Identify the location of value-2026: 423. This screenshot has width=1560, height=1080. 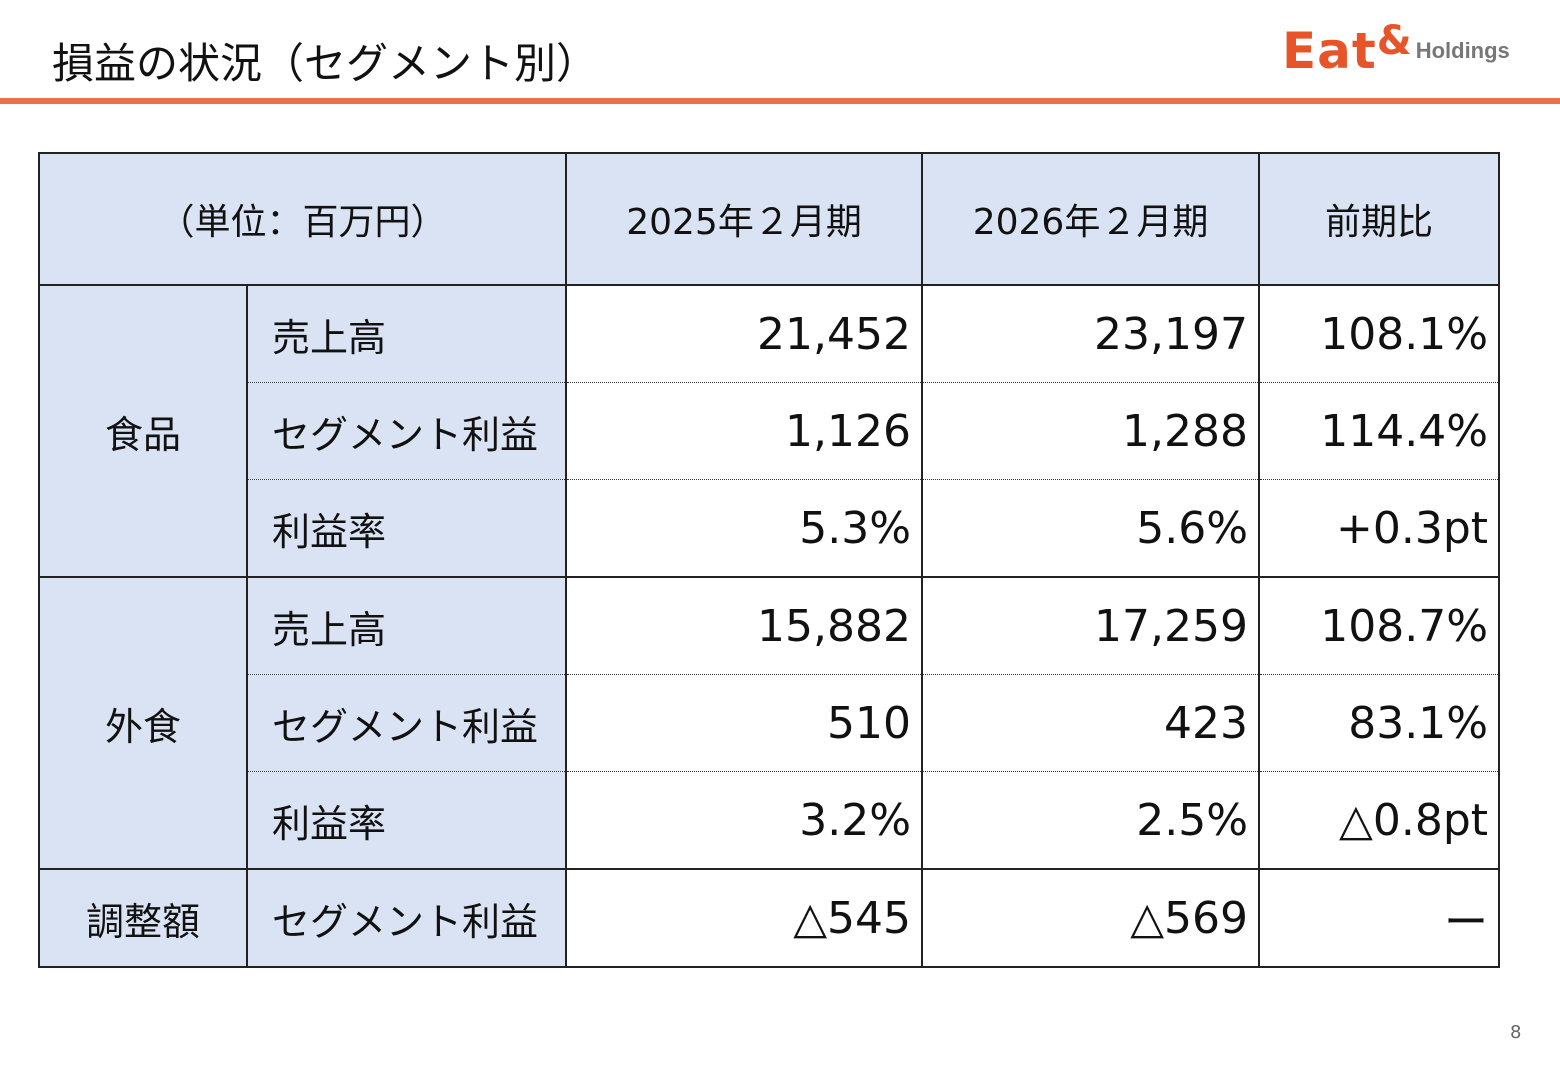
(1091, 723).